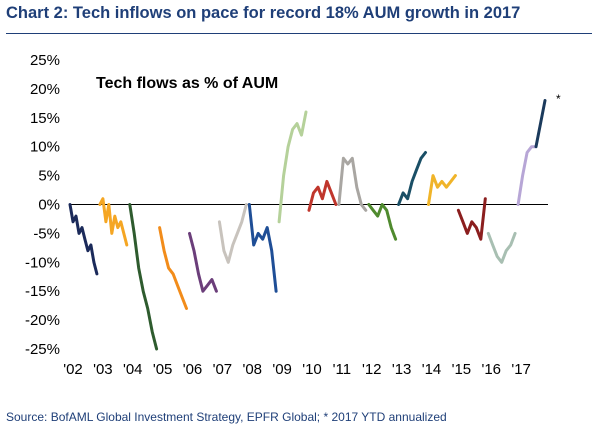  I want to click on y-tick-label: -20%, so click(42, 320).